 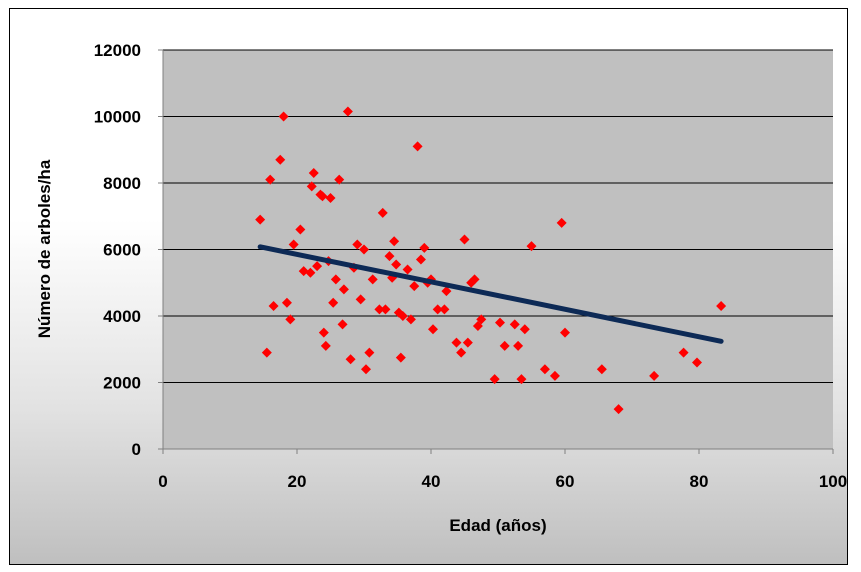 What do you see at coordinates (699, 481) in the screenshot?
I see `x-tick-label: 80` at bounding box center [699, 481].